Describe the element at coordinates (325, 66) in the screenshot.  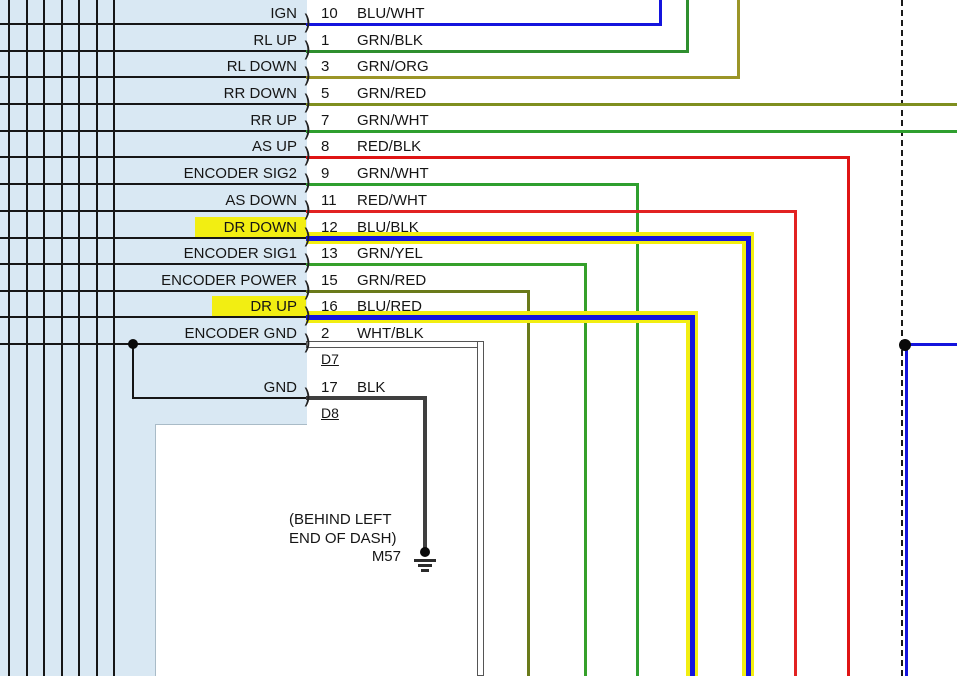
I see `pin-number: 3` at that location.